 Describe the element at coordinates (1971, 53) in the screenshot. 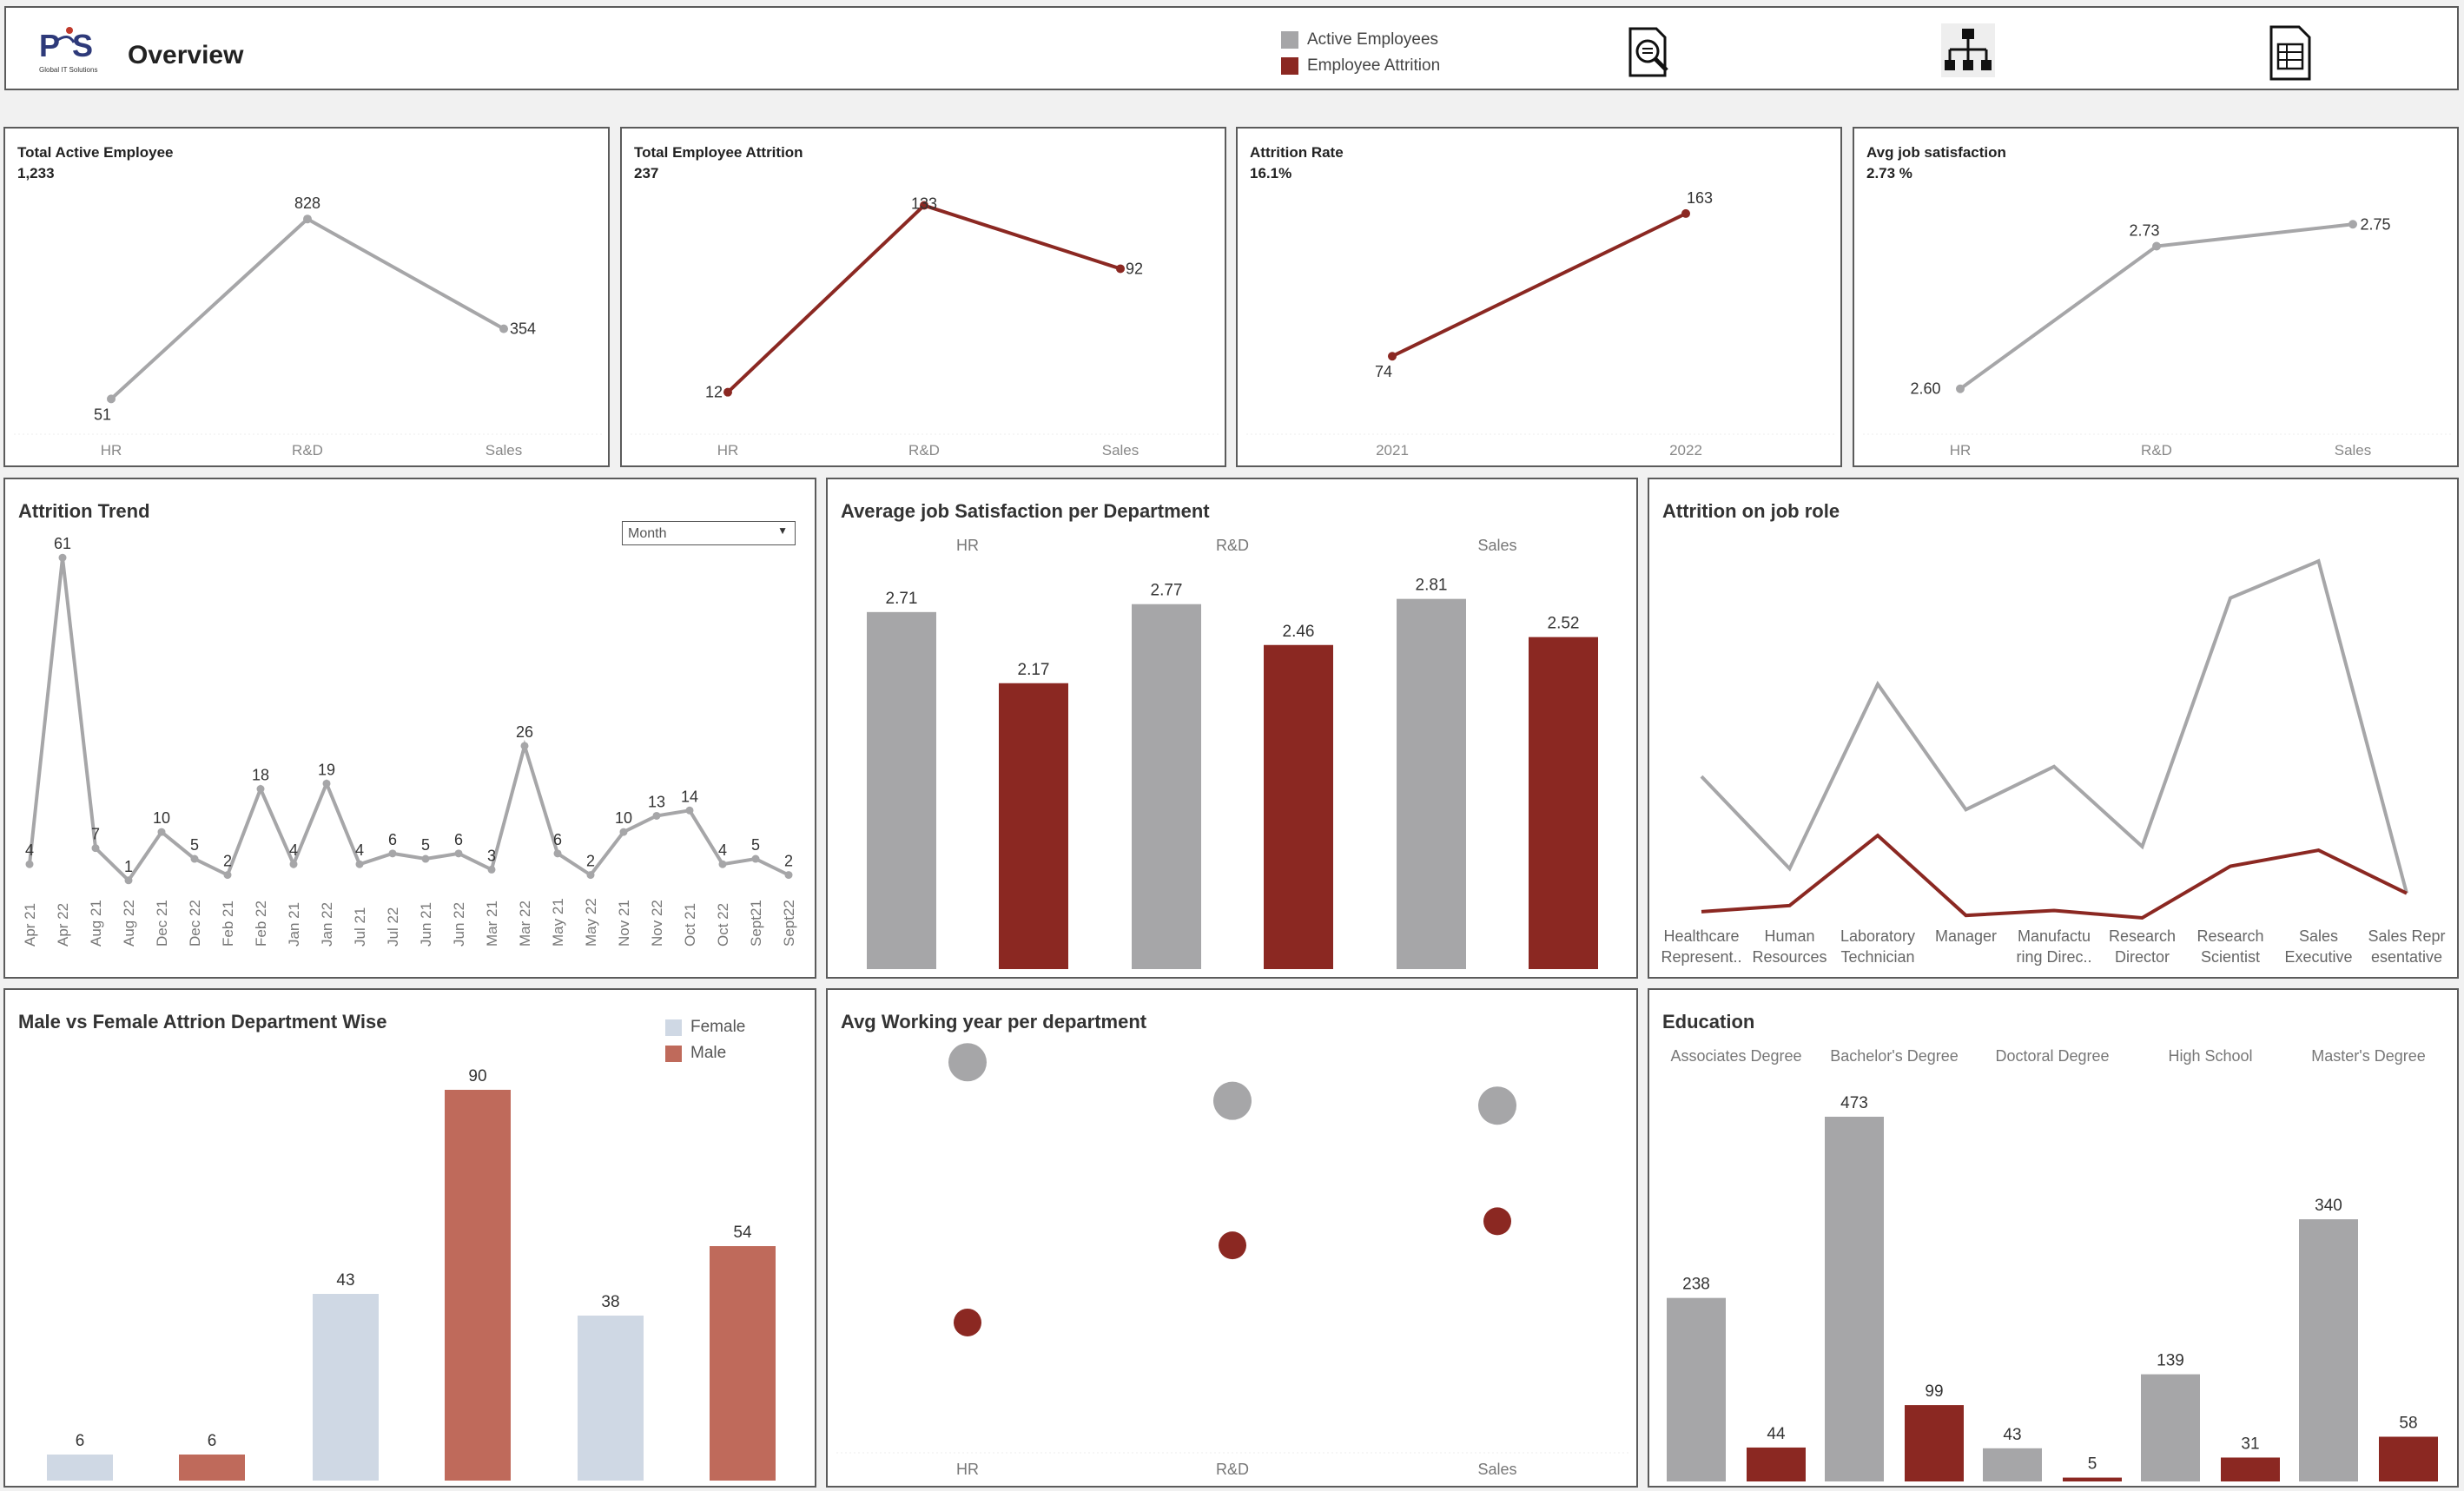

I see `org-chart-icon` at that location.